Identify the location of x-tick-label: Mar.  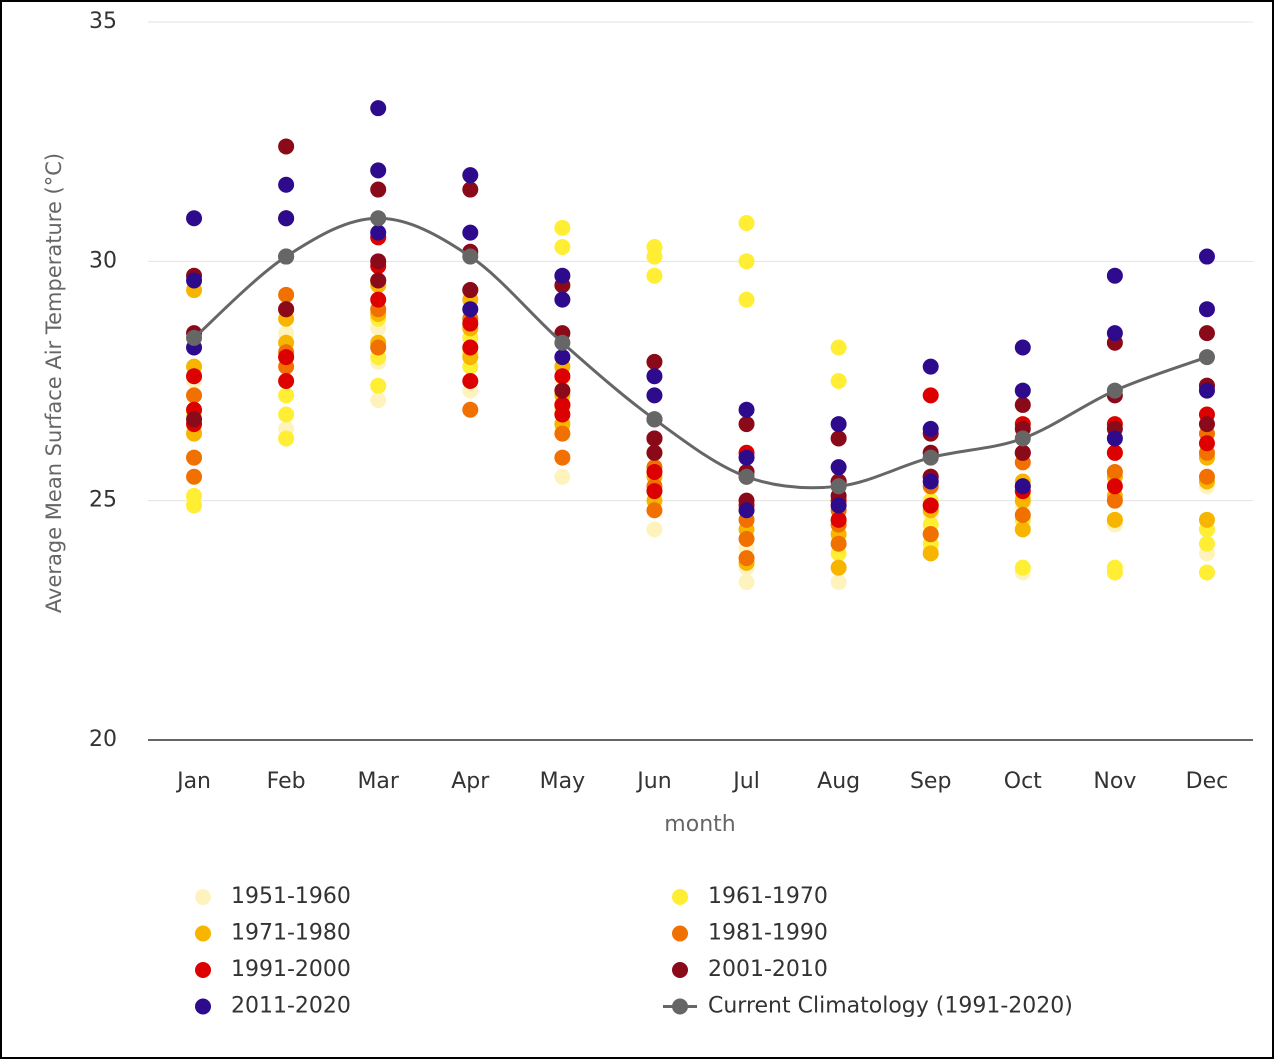
(378, 781).